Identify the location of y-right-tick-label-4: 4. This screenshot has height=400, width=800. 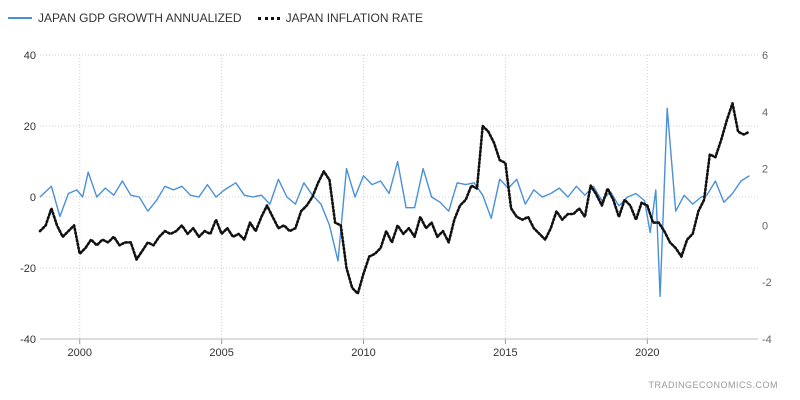
(765, 113).